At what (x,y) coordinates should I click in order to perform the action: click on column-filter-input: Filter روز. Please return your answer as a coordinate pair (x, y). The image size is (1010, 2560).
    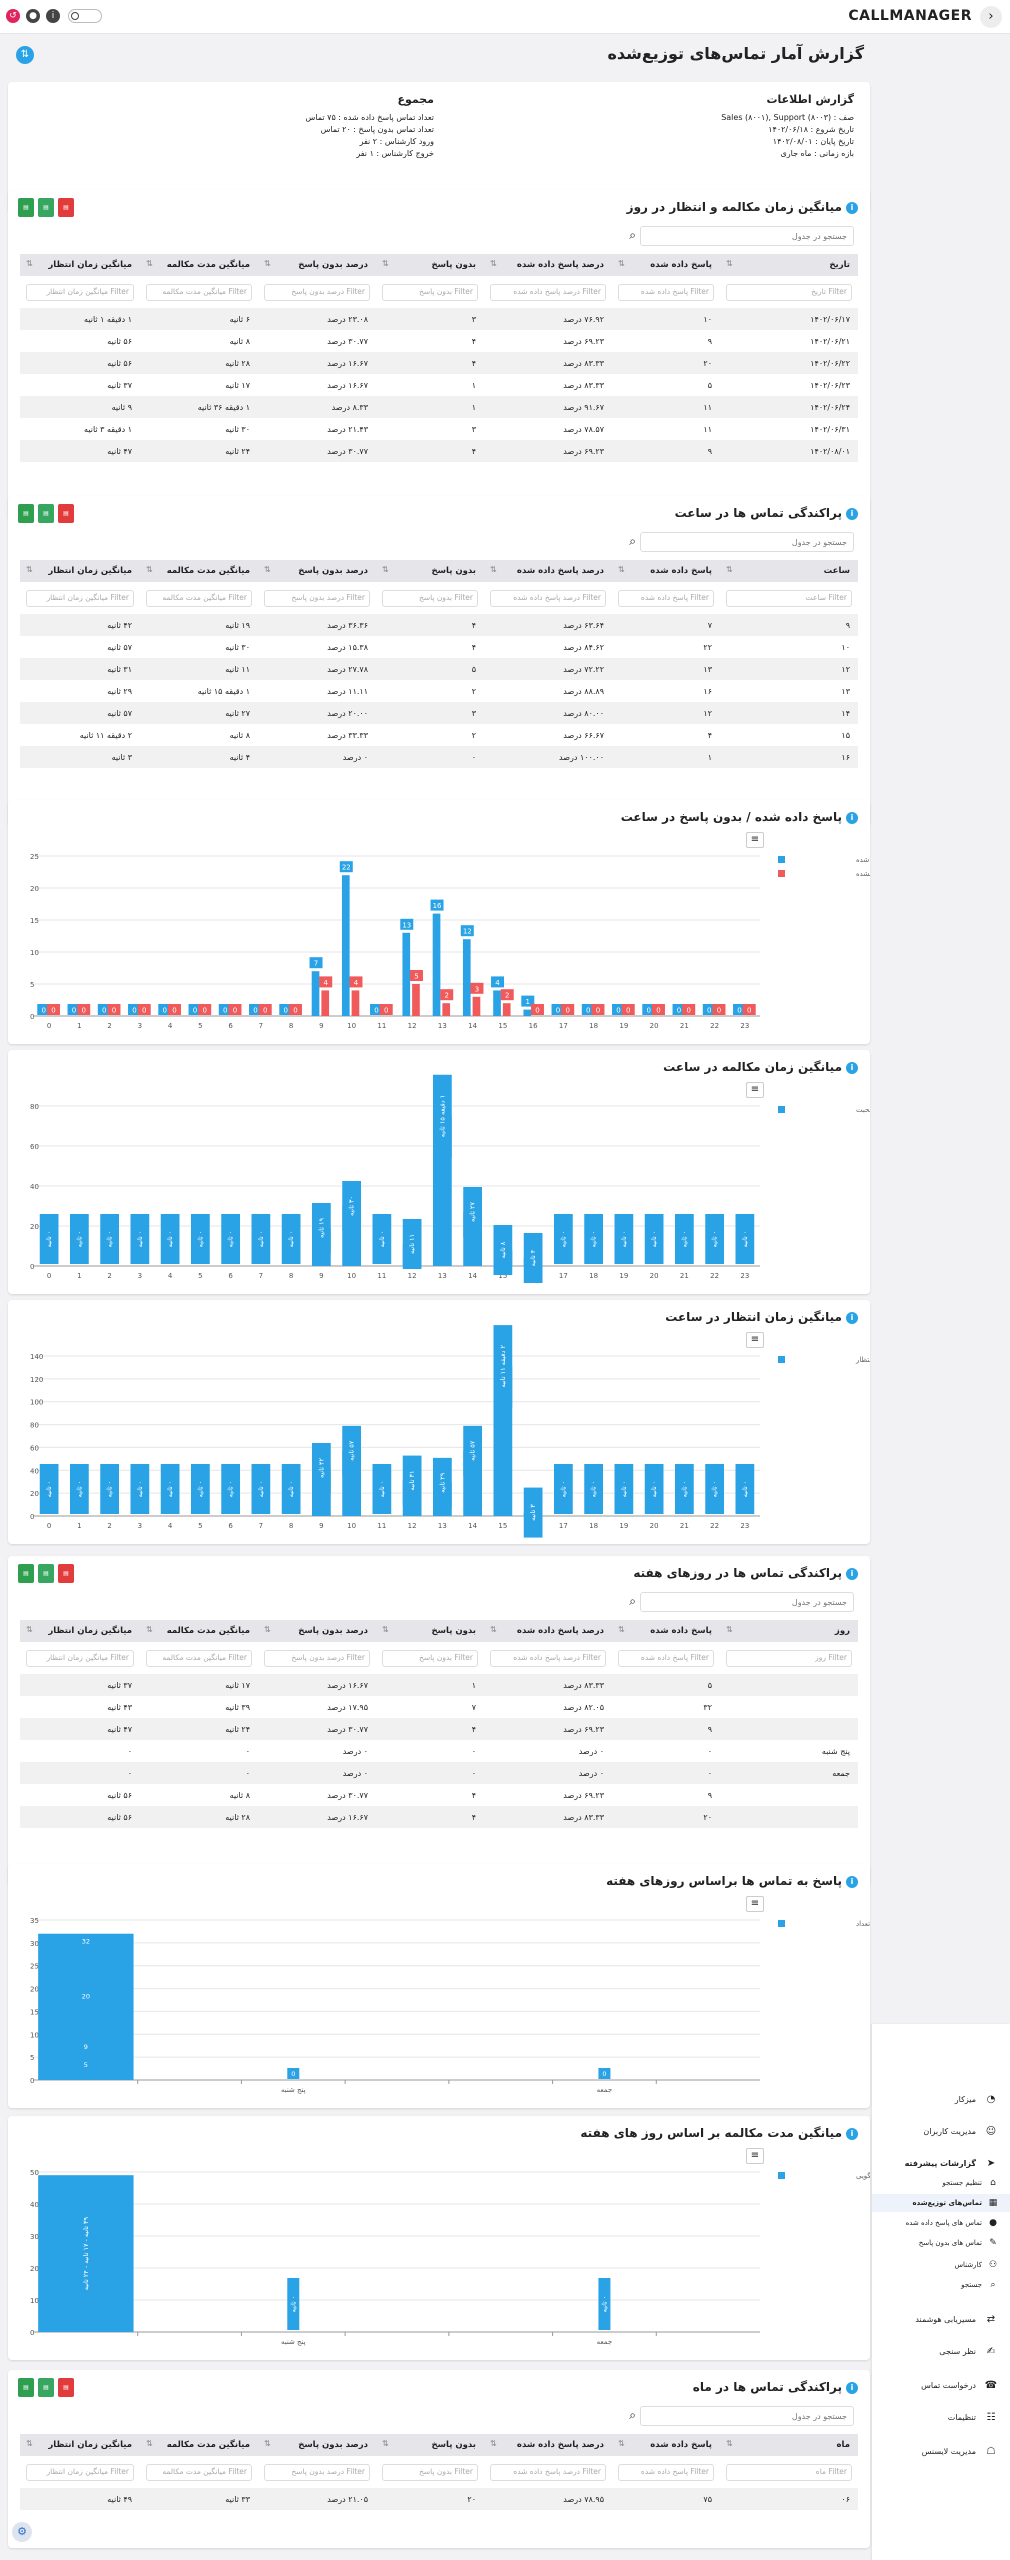
    Looking at the image, I should click on (789, 1658).